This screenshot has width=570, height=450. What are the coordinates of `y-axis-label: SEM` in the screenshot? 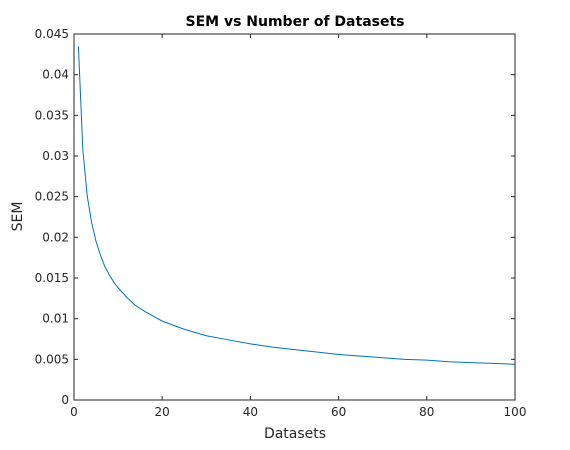 It's located at (18, 217).